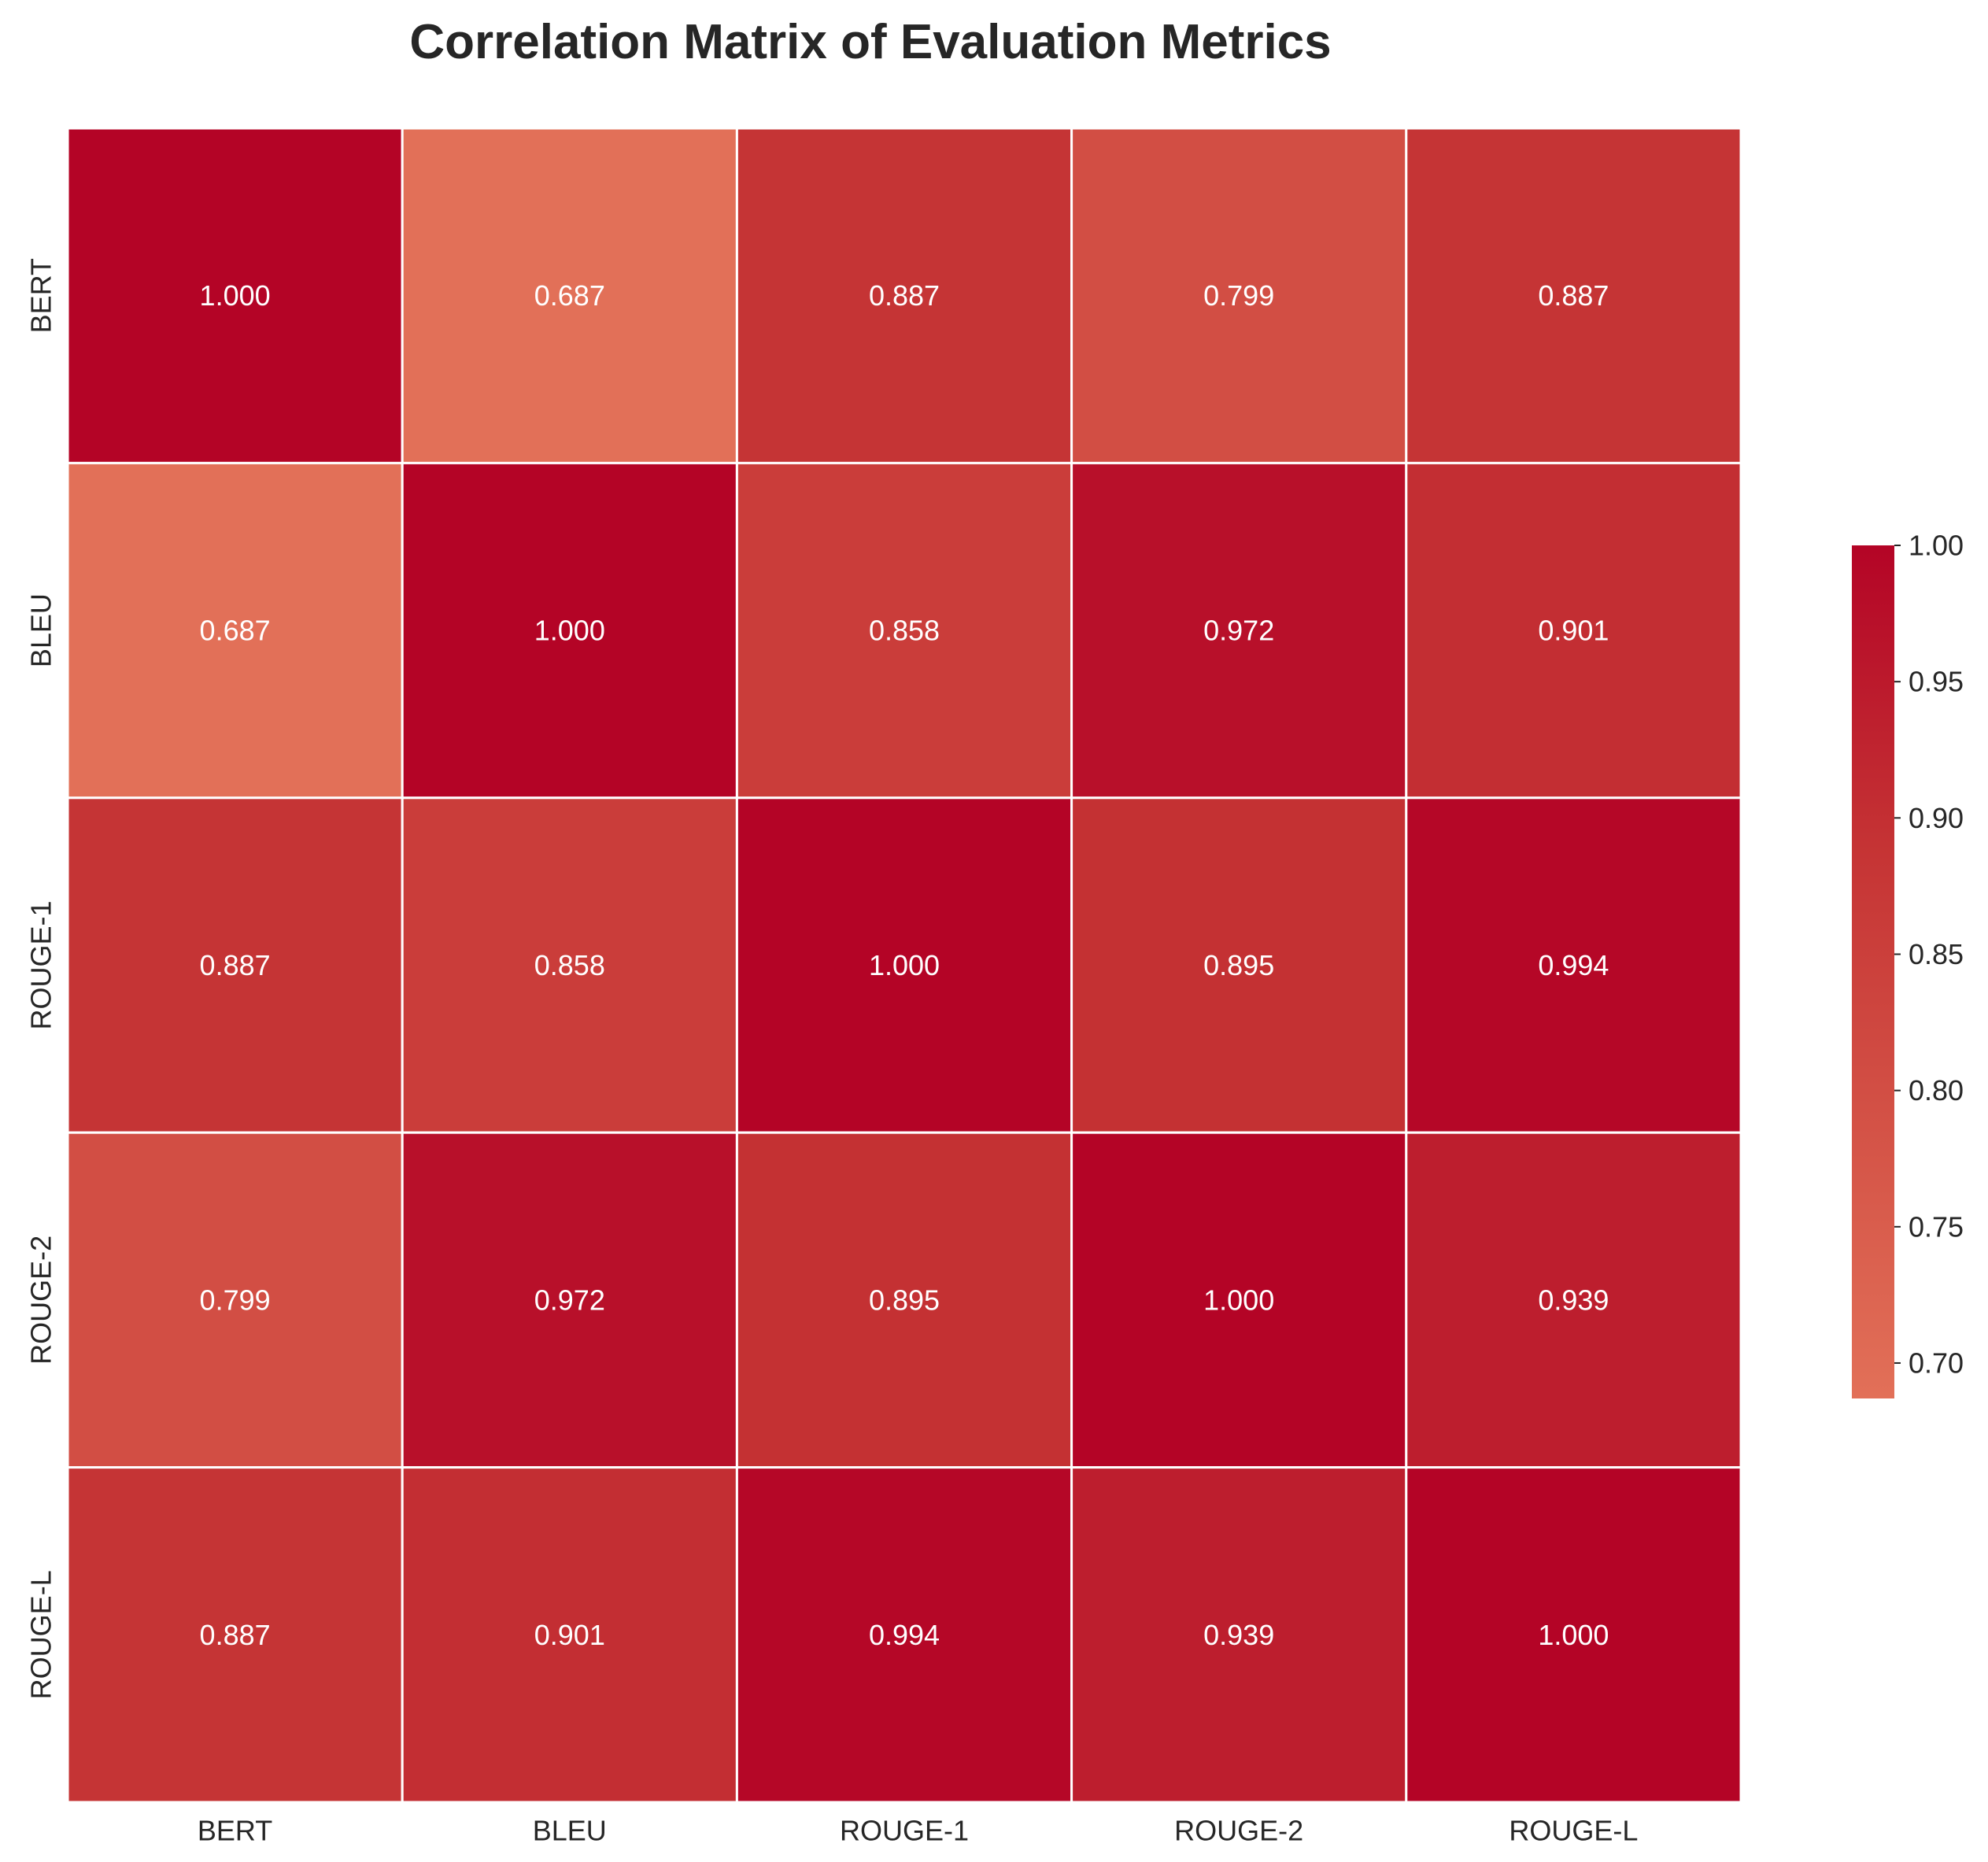 Image resolution: width=1988 pixels, height=1862 pixels. What do you see at coordinates (1936, 1090) in the screenshot?
I see `colorbar-tick-label: 0.80` at bounding box center [1936, 1090].